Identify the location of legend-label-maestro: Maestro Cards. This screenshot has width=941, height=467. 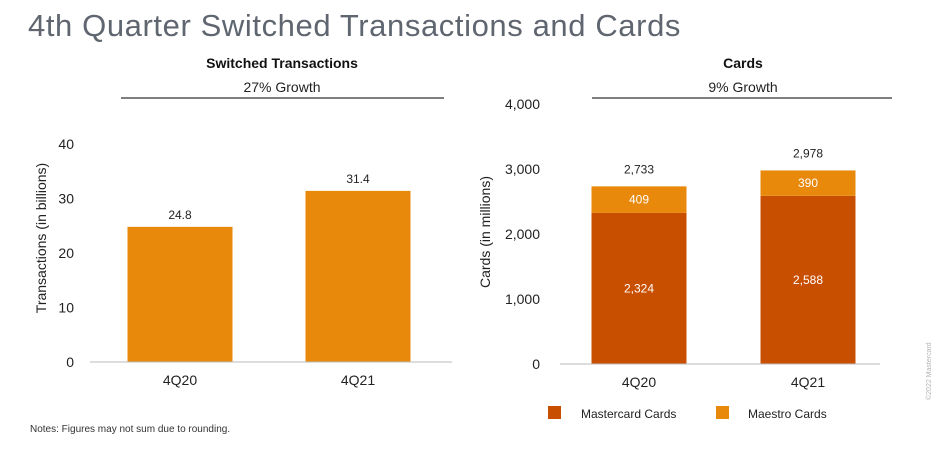
(787, 414).